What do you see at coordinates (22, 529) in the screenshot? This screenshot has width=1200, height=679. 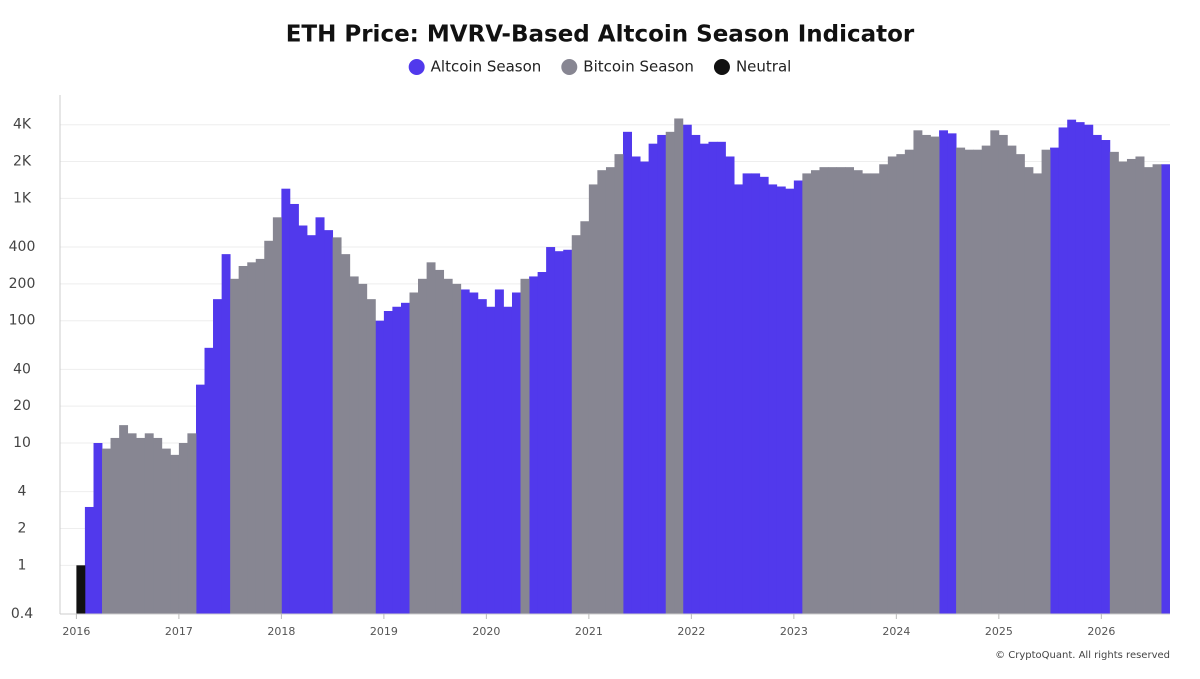 I see `y-tick-label: 2` at bounding box center [22, 529].